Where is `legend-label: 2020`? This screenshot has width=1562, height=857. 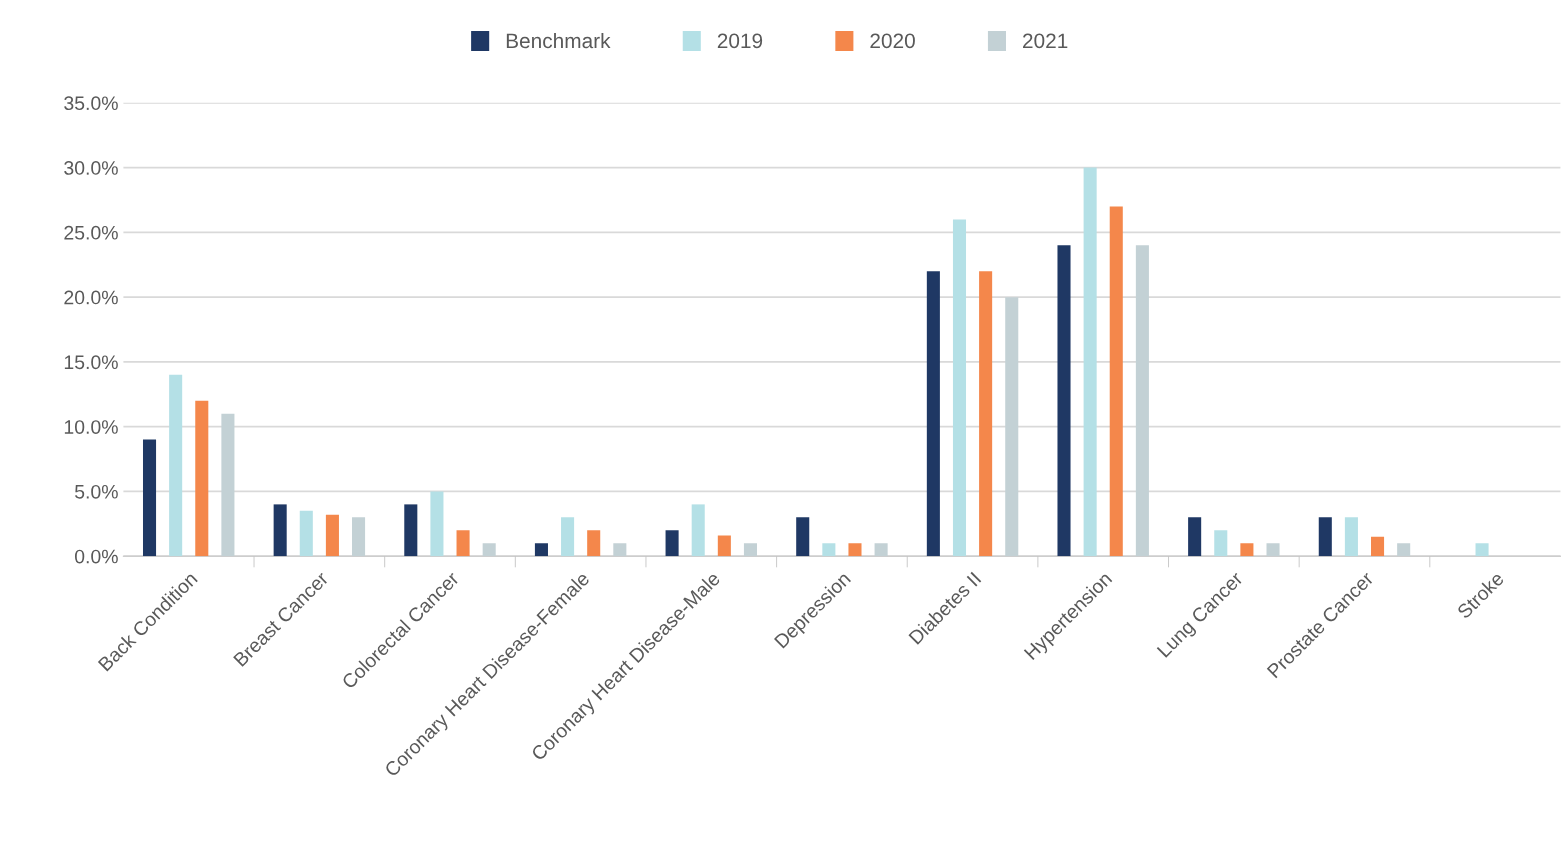 legend-label: 2020 is located at coordinates (892, 41).